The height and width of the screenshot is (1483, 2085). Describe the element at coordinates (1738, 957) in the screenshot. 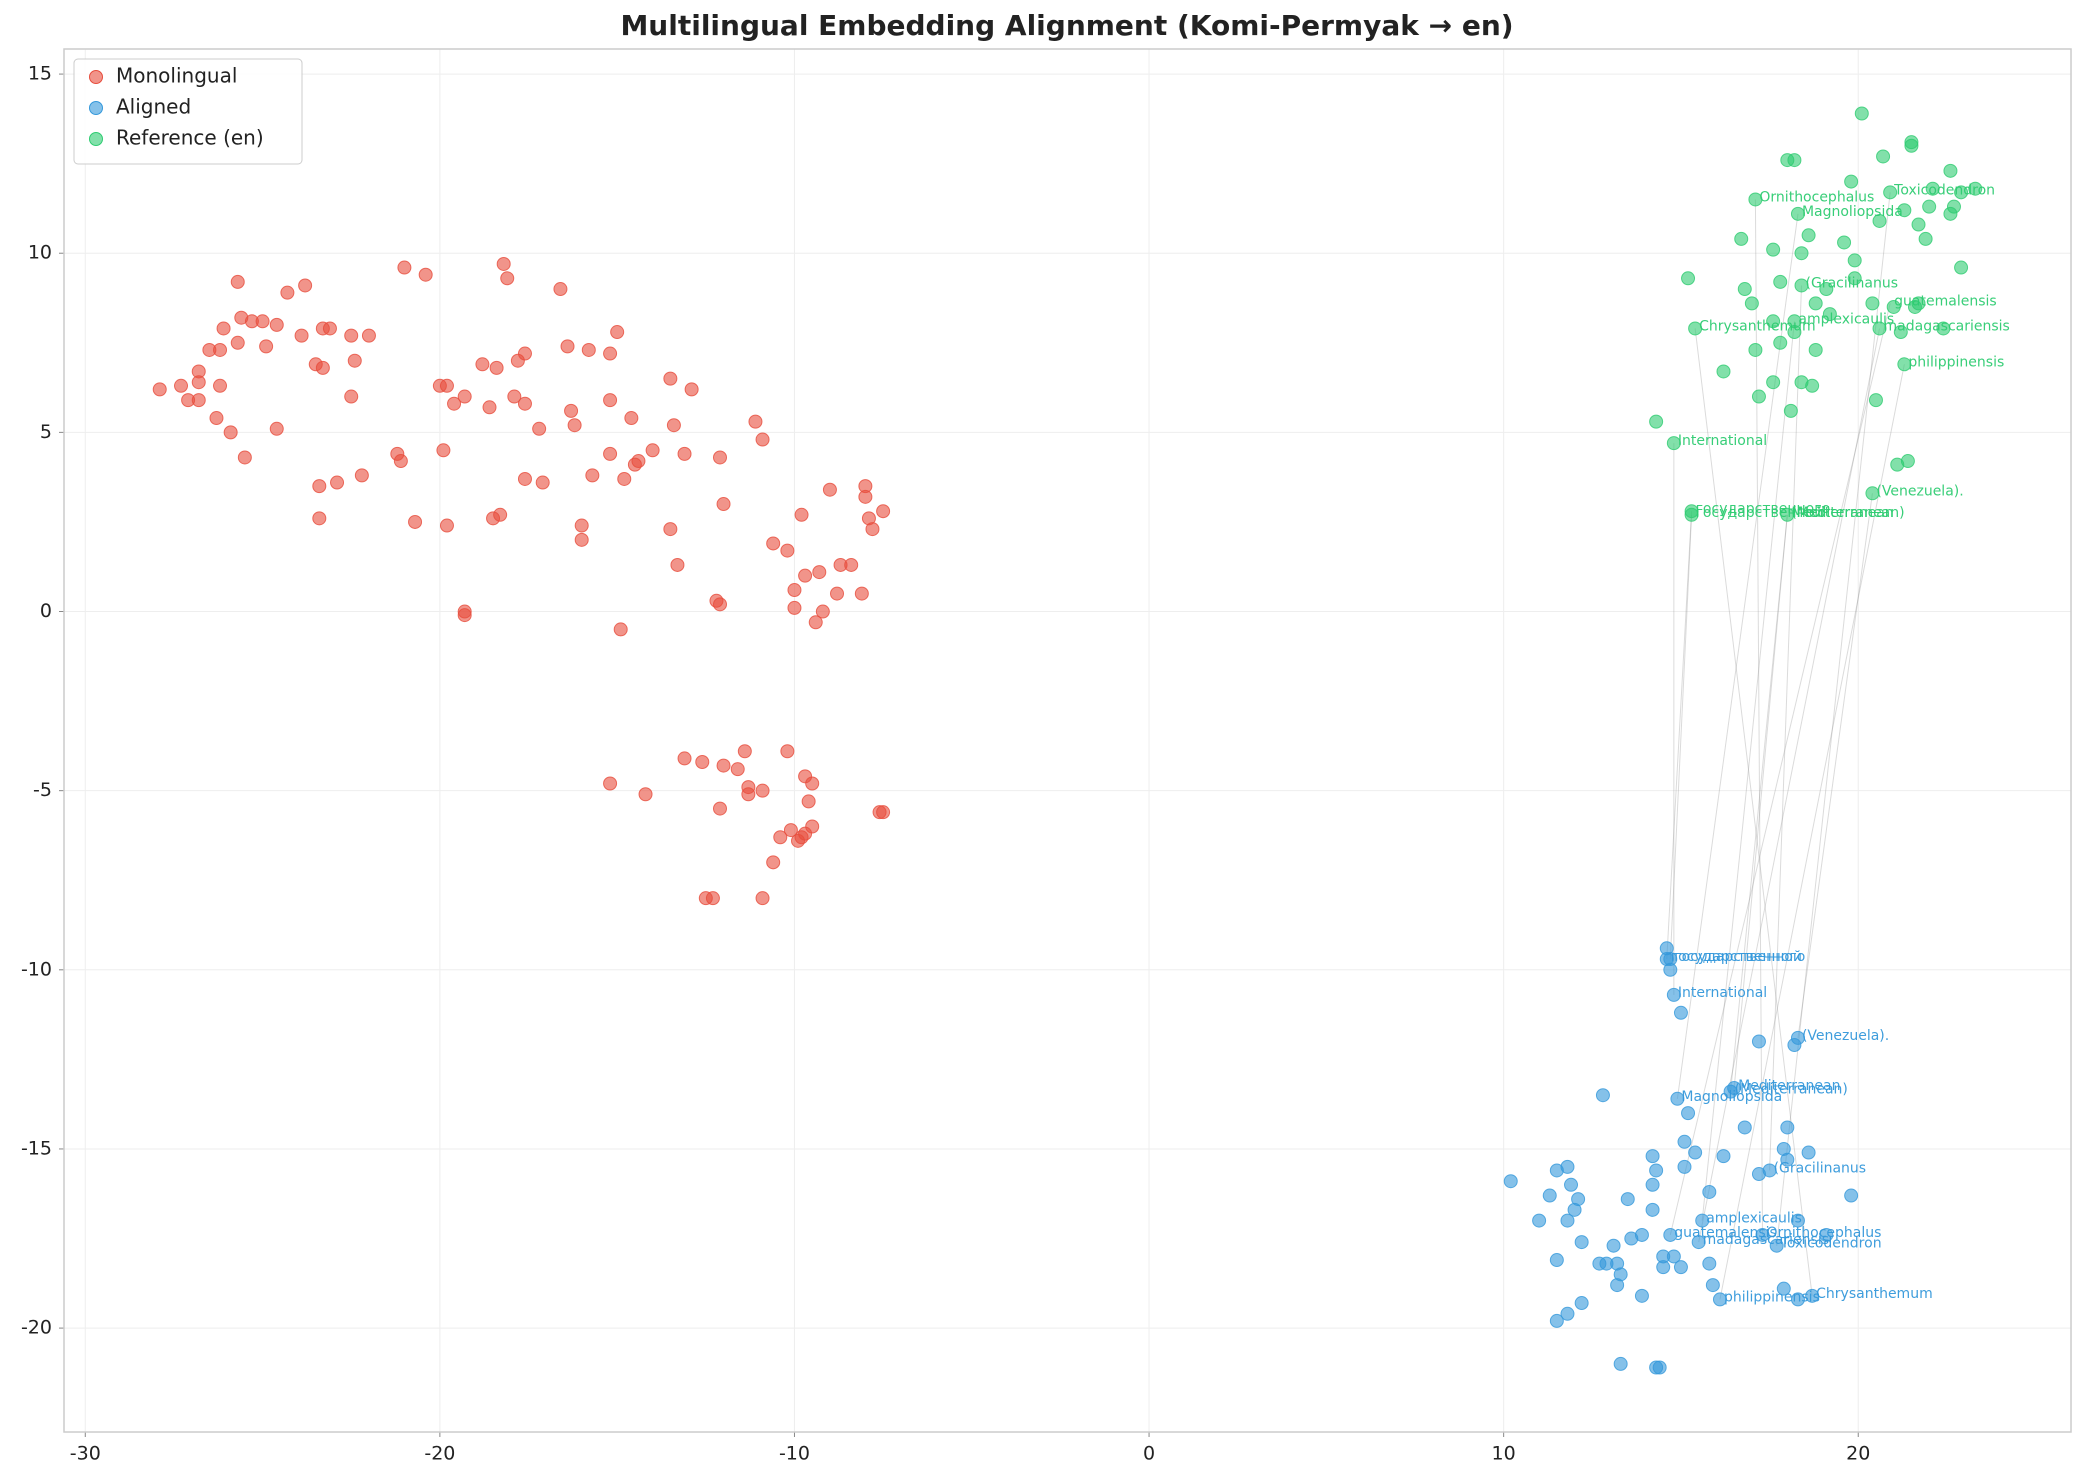

I see `annotation: государственной` at that location.